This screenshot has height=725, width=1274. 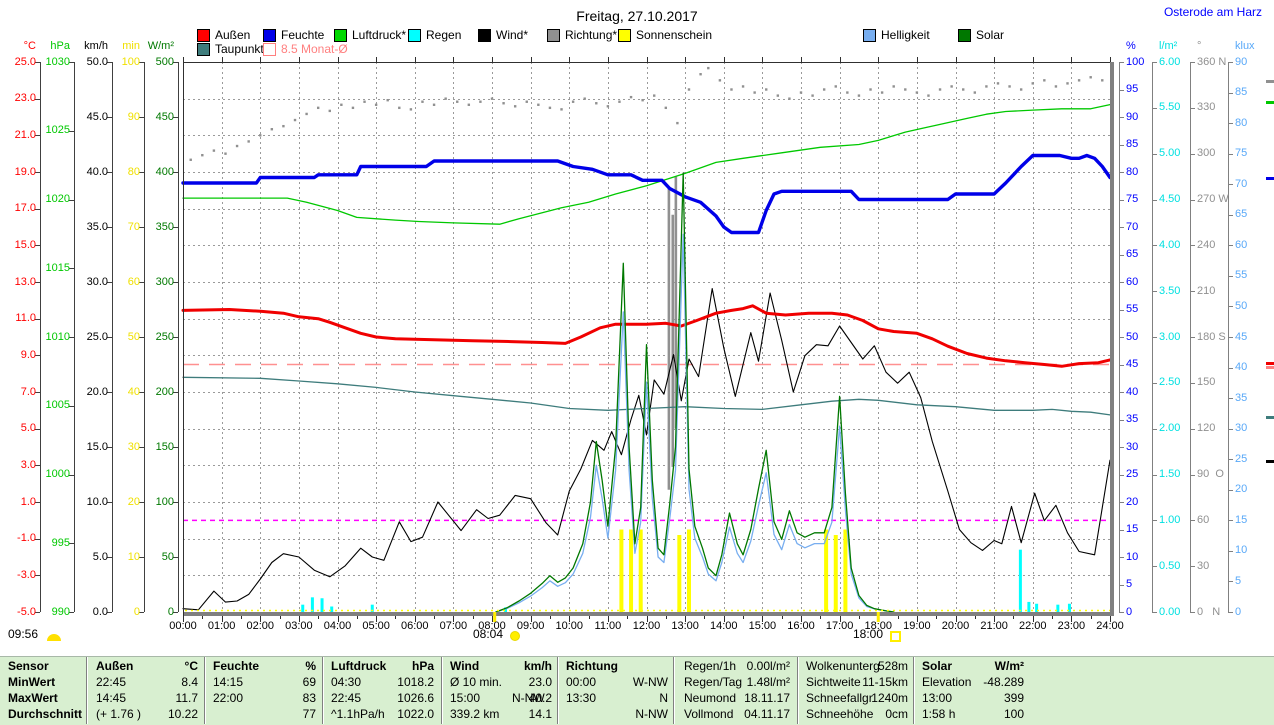 What do you see at coordinates (96, 46) in the screenshot?
I see `axis-unit-km/h: km/h` at bounding box center [96, 46].